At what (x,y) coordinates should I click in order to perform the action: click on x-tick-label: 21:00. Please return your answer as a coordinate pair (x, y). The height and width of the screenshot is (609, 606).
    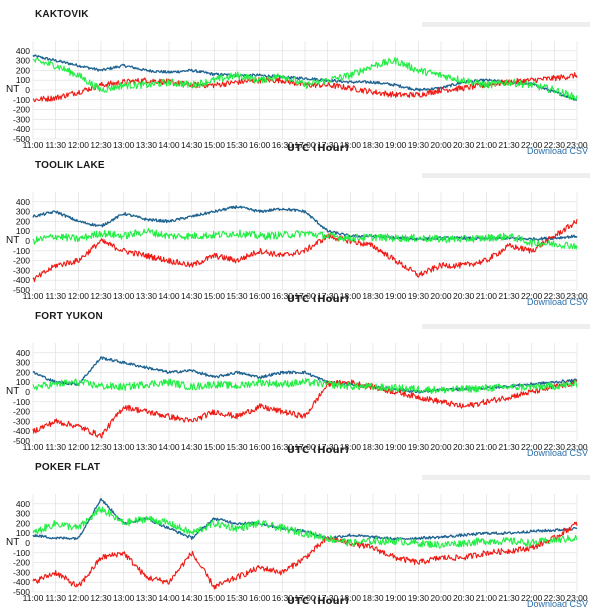
    Looking at the image, I should click on (487, 447).